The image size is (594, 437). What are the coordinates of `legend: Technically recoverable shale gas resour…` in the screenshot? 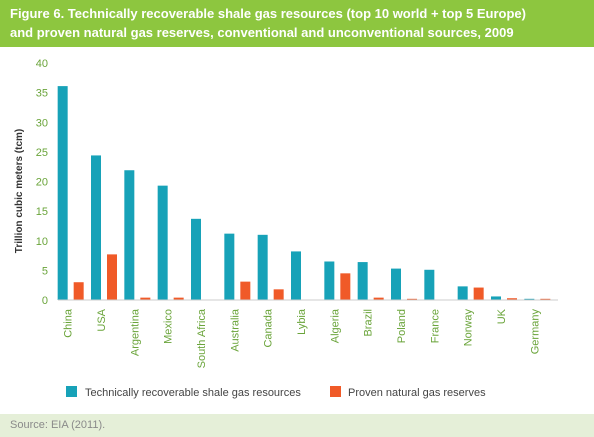 It's located at (276, 392).